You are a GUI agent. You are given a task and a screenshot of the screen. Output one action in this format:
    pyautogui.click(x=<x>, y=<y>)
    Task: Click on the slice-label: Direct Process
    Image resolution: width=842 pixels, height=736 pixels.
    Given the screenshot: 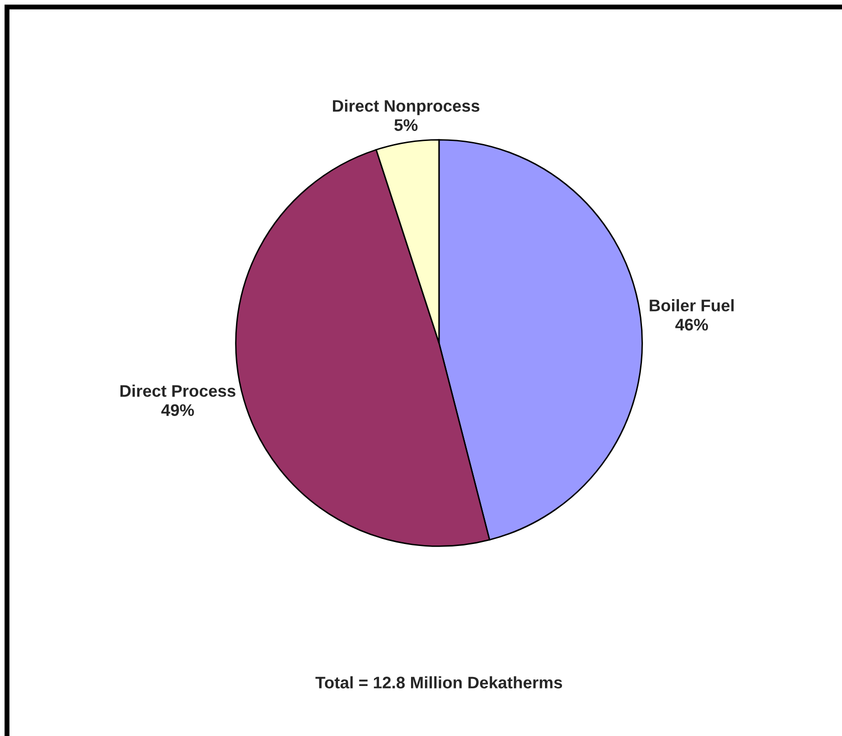 What is the action you would take?
    pyautogui.click(x=178, y=390)
    